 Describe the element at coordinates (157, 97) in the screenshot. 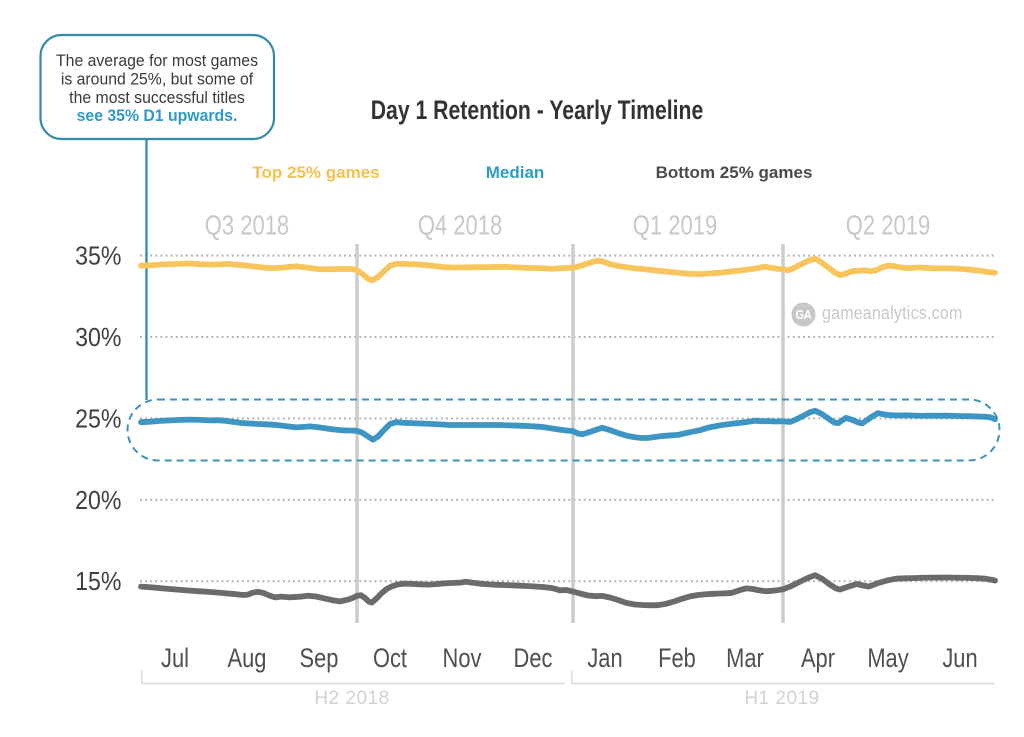

I see `svg-text: the most successful titles` at that location.